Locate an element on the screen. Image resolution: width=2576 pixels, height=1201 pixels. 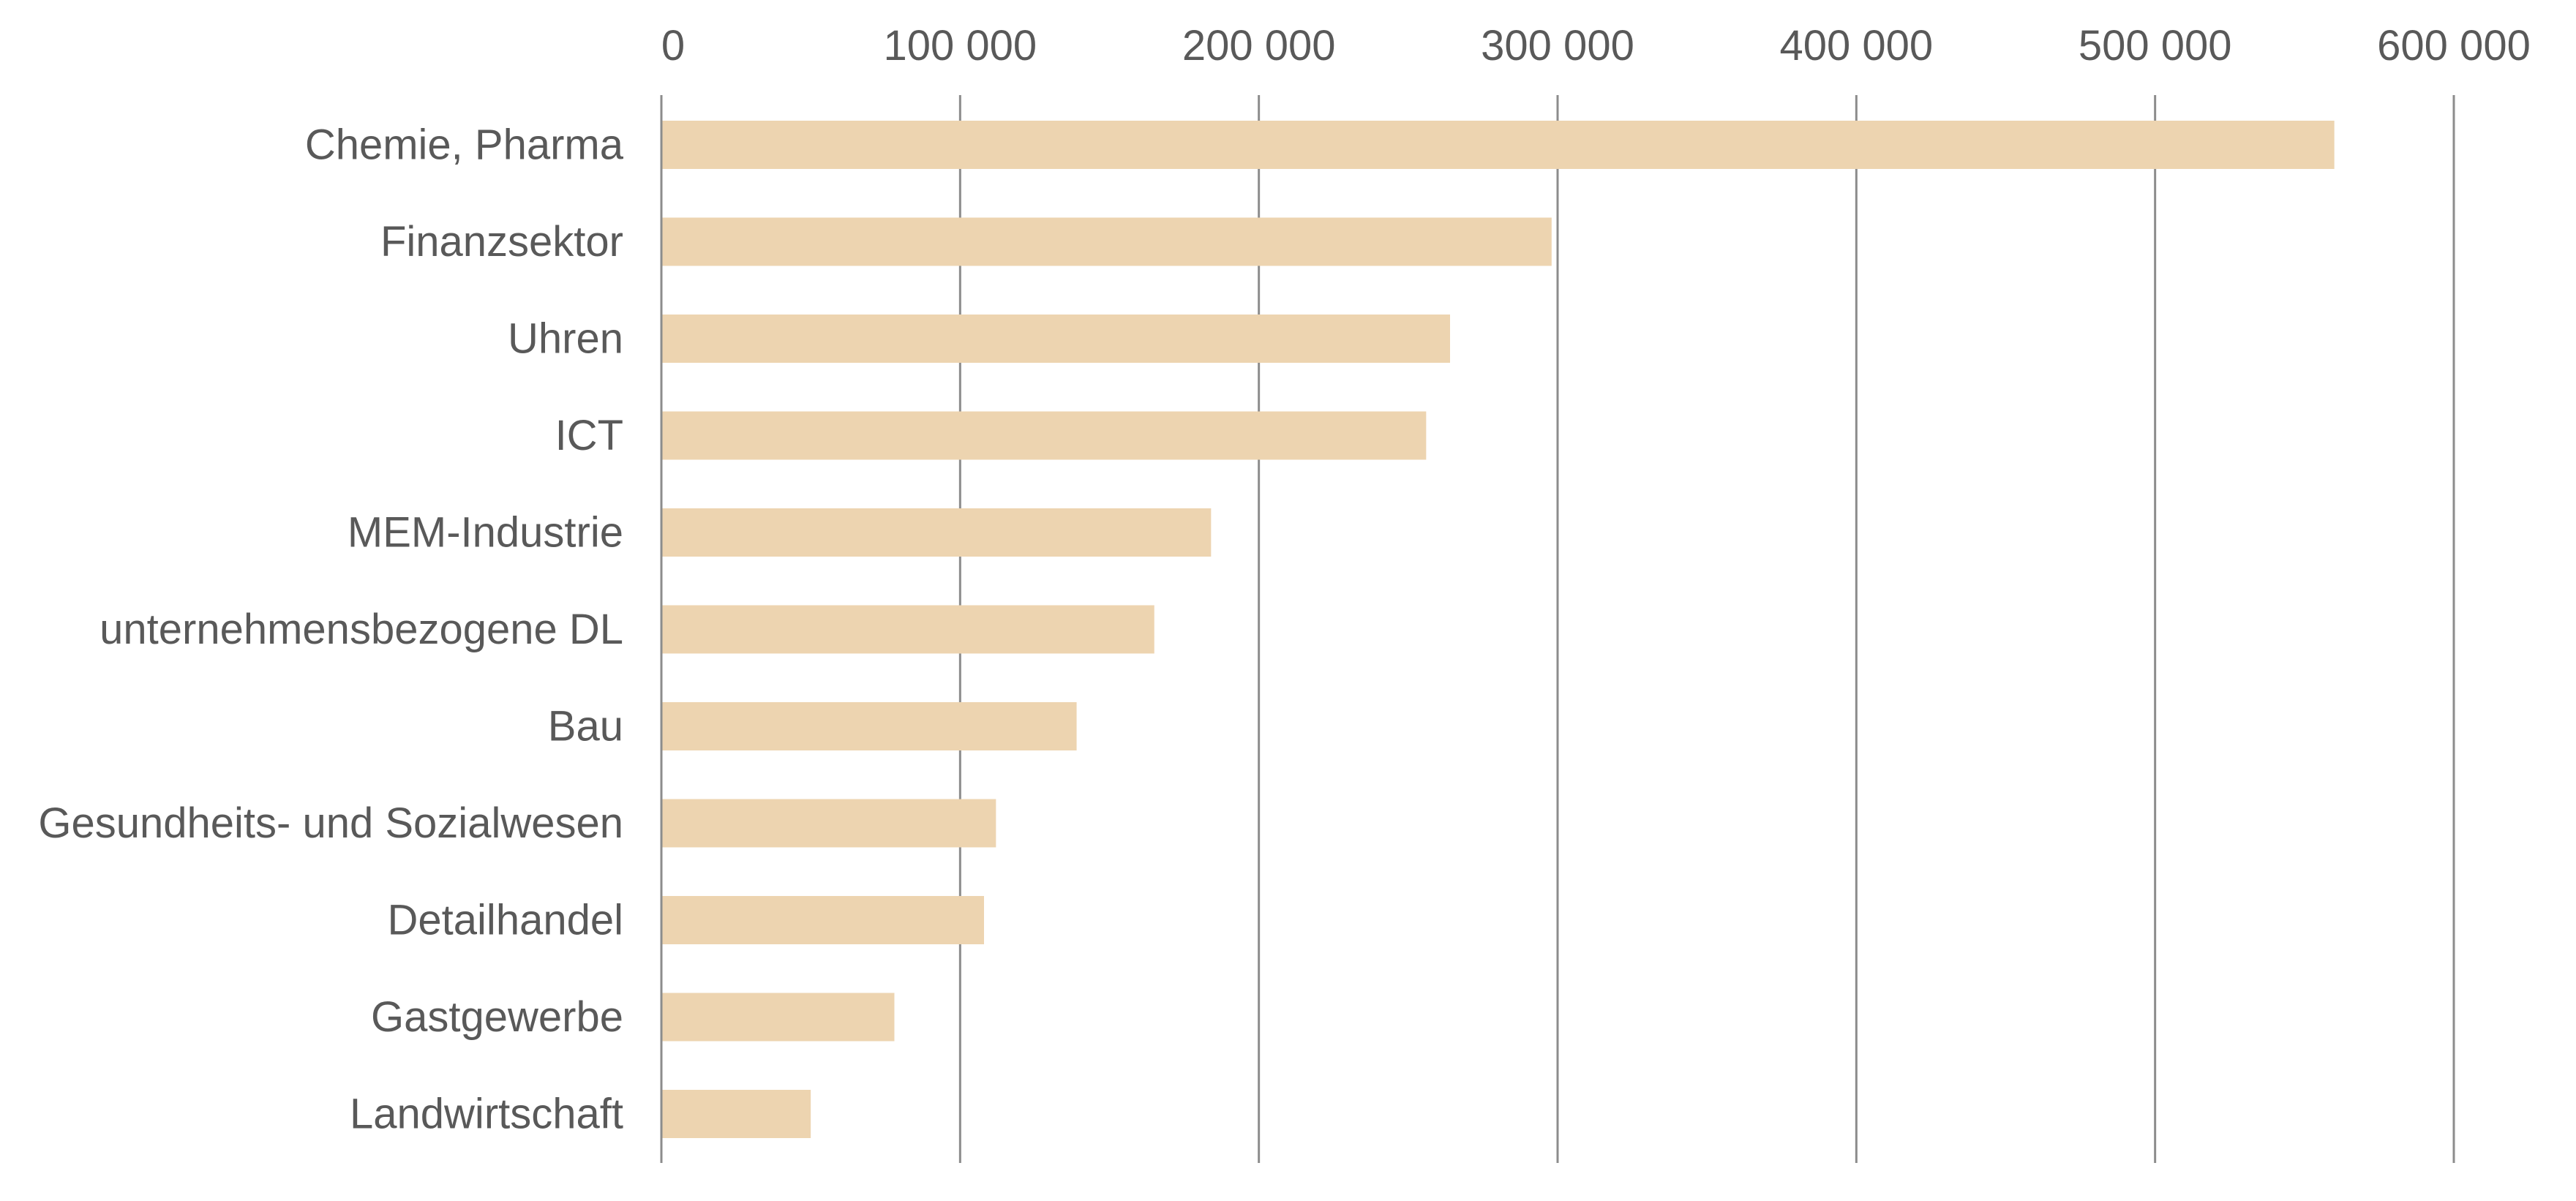
category-label-1: Finanzsektor is located at coordinates (502, 242).